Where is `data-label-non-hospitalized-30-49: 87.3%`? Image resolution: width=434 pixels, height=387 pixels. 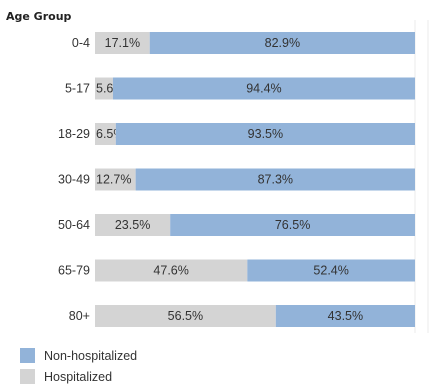
data-label-non-hospitalized-30-49: 87.3% is located at coordinates (275, 180).